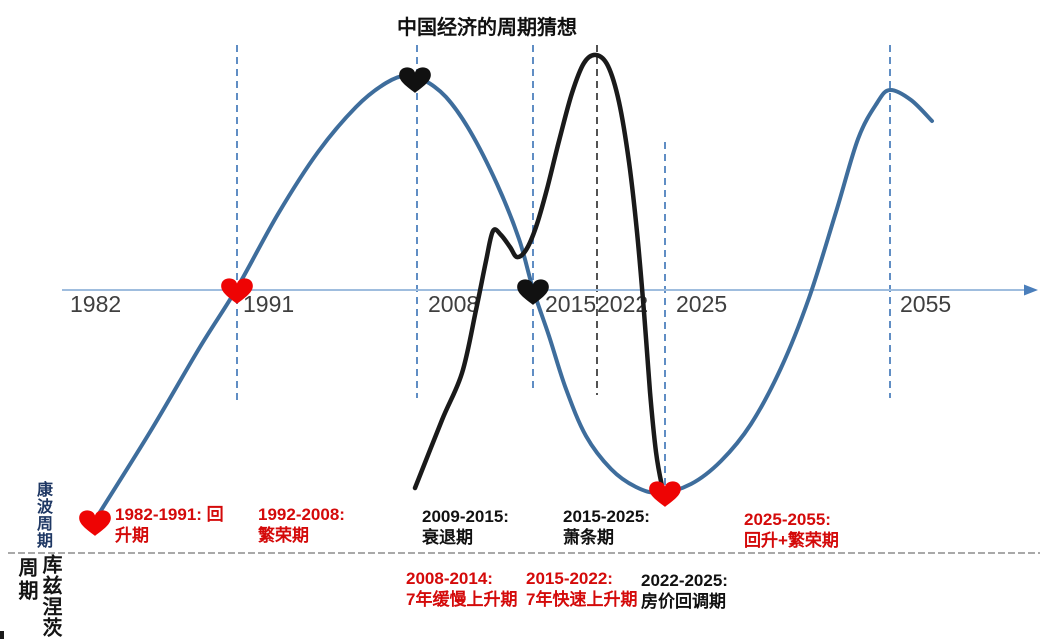 Image resolution: width=1047 pixels, height=639 pixels. I want to click on kuznets-phase-label: 2015-2022: 7年快速上升期, so click(581, 589).